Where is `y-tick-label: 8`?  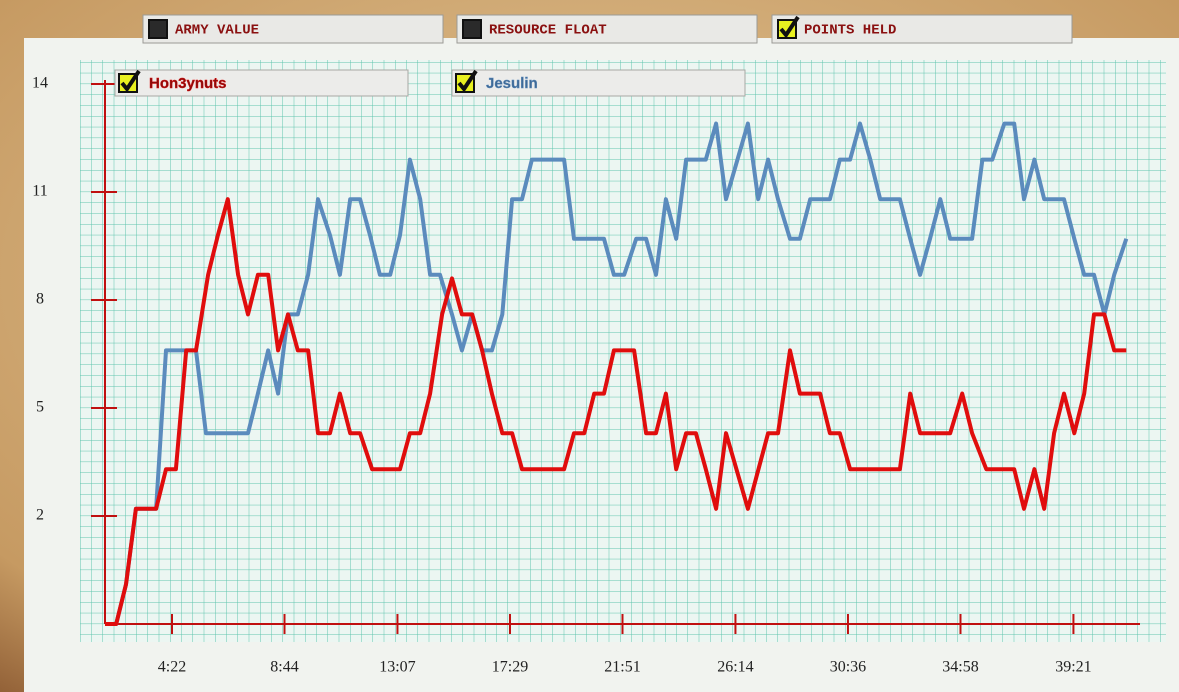 y-tick-label: 8 is located at coordinates (40, 299).